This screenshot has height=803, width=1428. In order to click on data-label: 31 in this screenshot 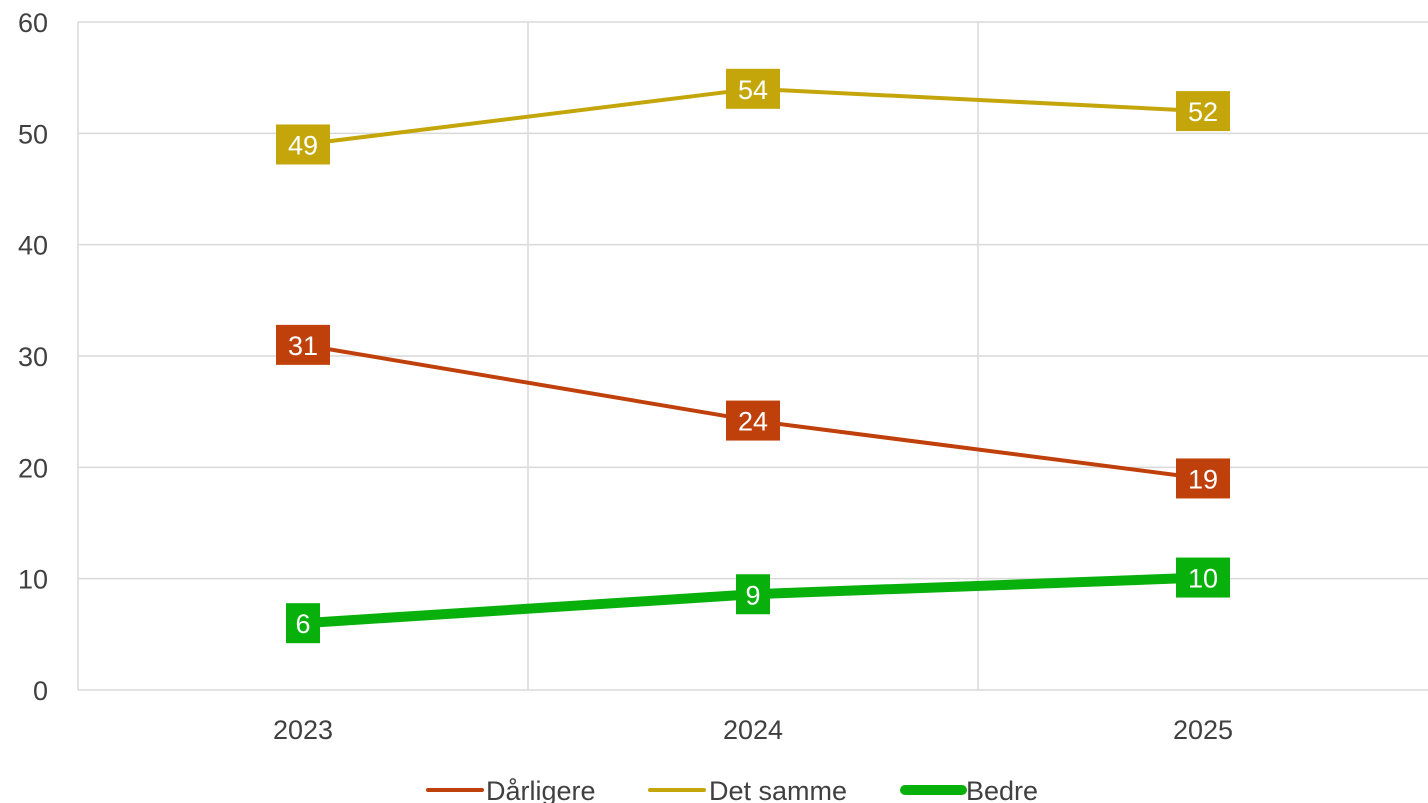, I will do `click(303, 344)`.